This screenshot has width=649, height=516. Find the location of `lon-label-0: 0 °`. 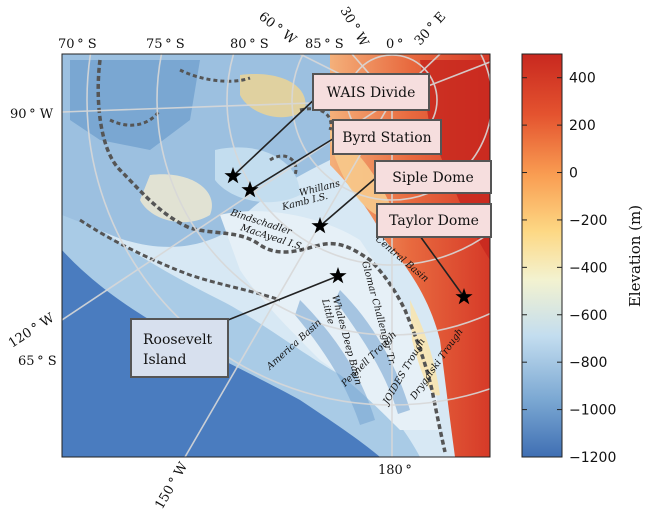

lon-label-0: 0 ° is located at coordinates (394, 44).